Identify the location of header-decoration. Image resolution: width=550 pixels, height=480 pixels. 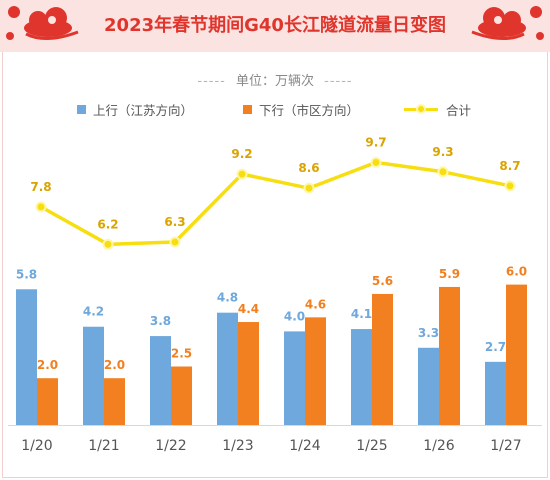
(275, 23).